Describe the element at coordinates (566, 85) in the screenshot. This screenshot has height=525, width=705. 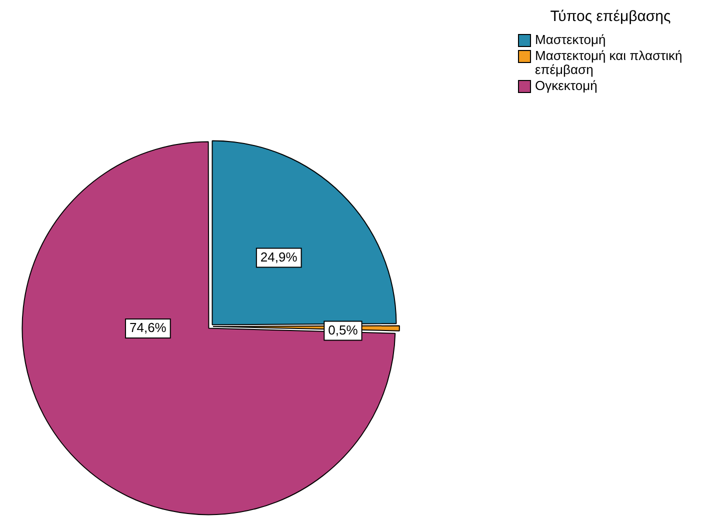
I see `legend-label: Ογκεκτομή` at that location.